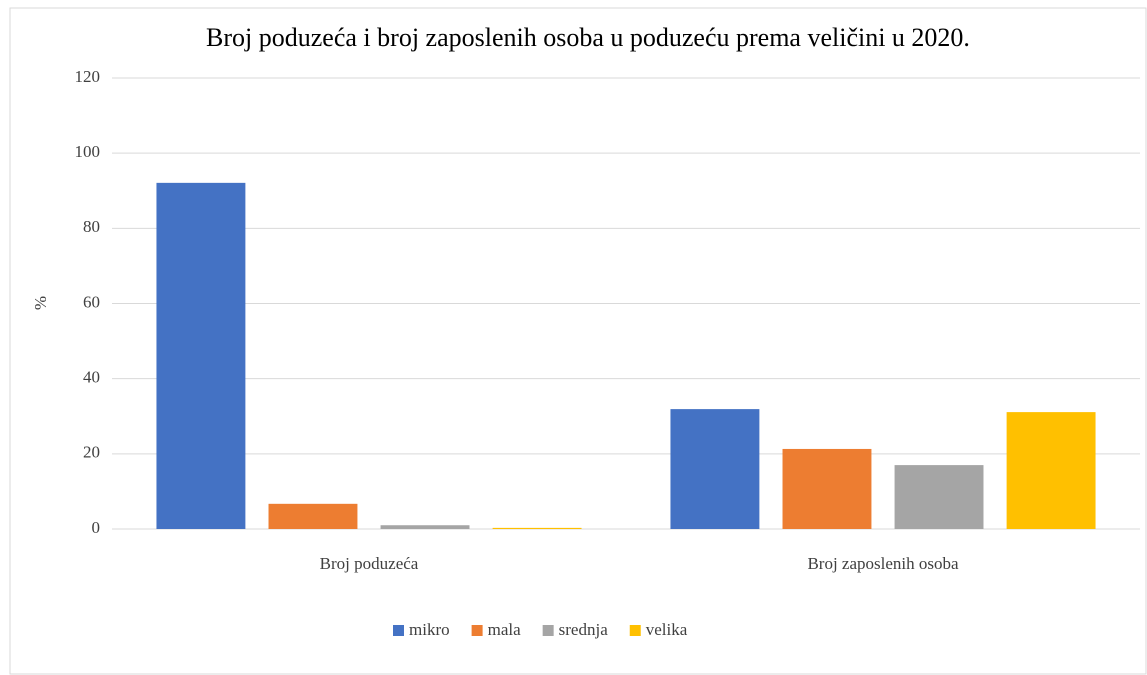 This screenshot has width=1147, height=675. I want to click on legend-label: mikro, so click(429, 629).